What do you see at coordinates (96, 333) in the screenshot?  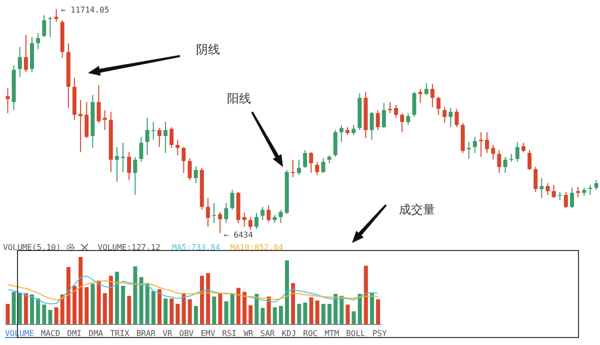 I see `text: DMA` at bounding box center [96, 333].